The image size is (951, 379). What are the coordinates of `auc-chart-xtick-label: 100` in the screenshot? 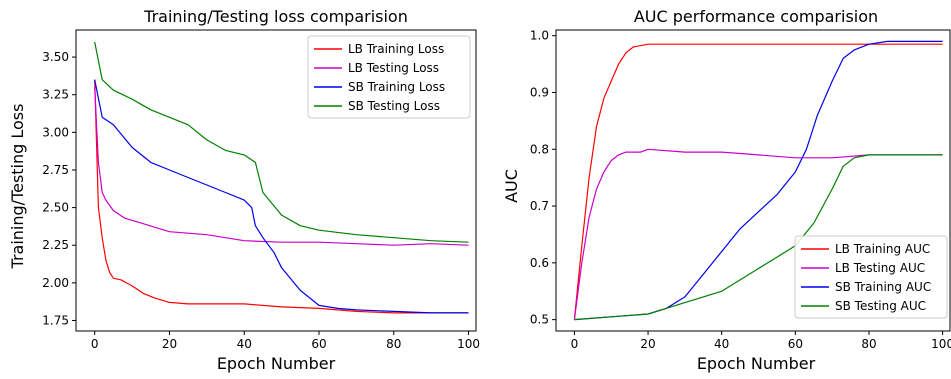 It's located at (941, 344).